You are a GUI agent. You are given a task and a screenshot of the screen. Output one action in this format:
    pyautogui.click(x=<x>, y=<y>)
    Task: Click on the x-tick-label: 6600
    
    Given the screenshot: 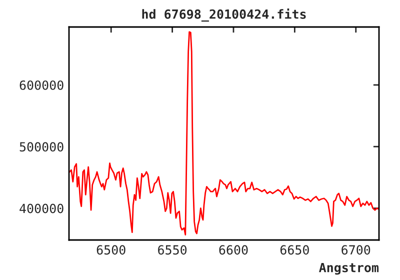 What is the action you would take?
    pyautogui.click(x=233, y=250)
    